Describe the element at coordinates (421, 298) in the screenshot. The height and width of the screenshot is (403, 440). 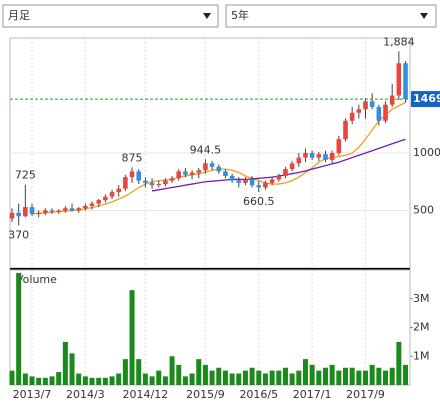
I see `y-tick-label: 3M` at that location.